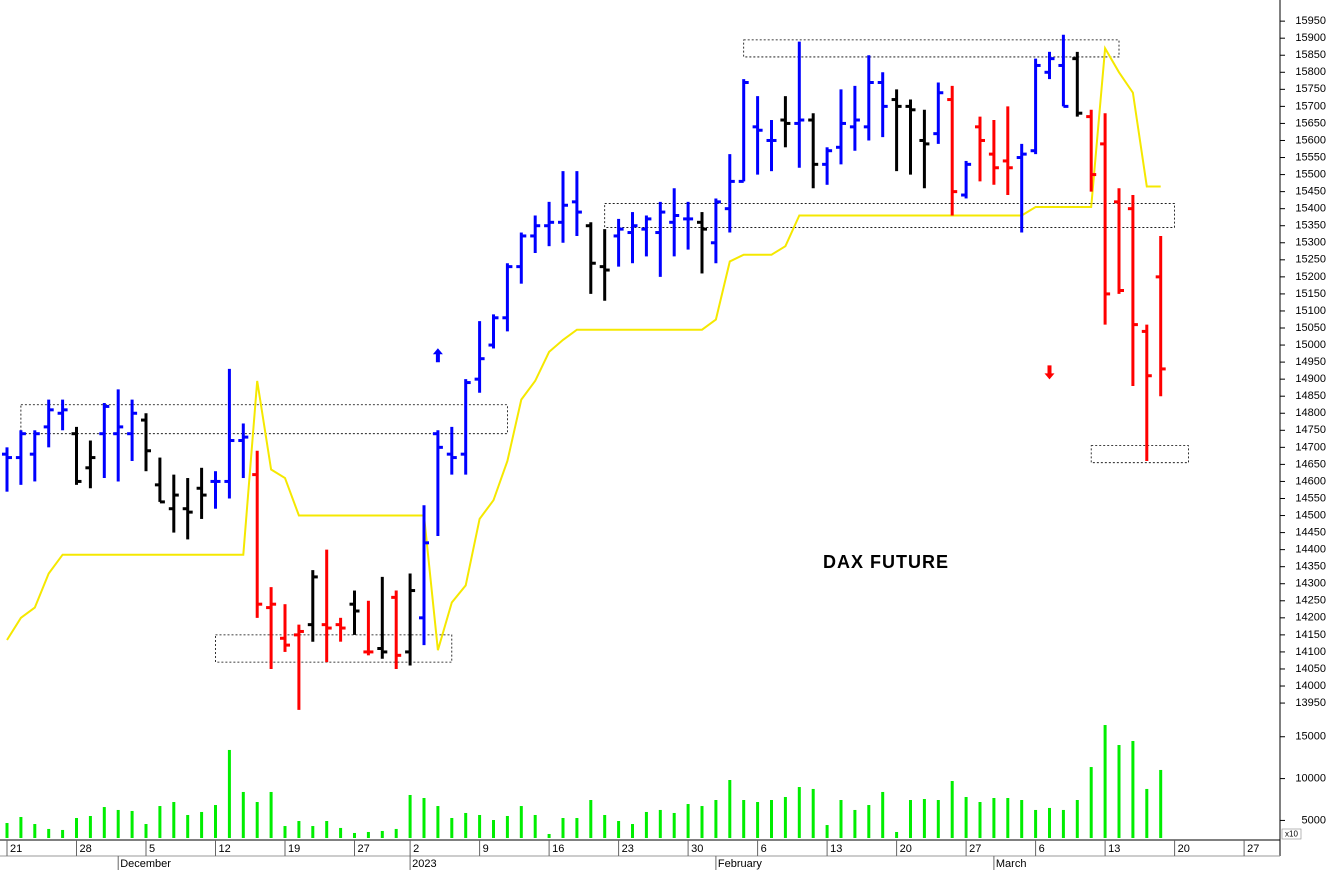 The width and height of the screenshot is (1328, 870). I want to click on y-tick-label: 15100, so click(1310, 311).